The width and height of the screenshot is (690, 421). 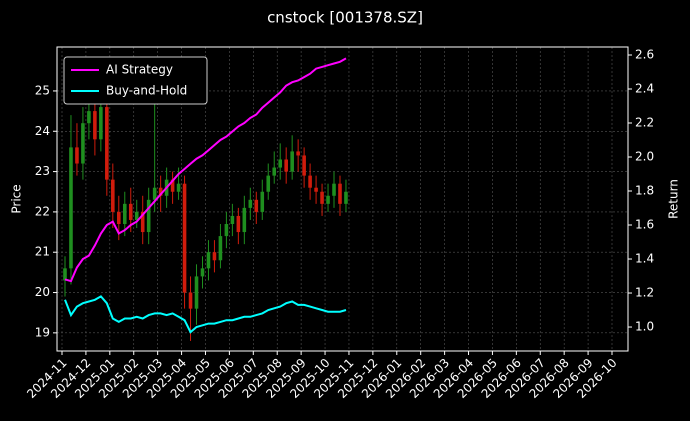 I want to click on y-tick-label: 23, so click(x=42, y=171).